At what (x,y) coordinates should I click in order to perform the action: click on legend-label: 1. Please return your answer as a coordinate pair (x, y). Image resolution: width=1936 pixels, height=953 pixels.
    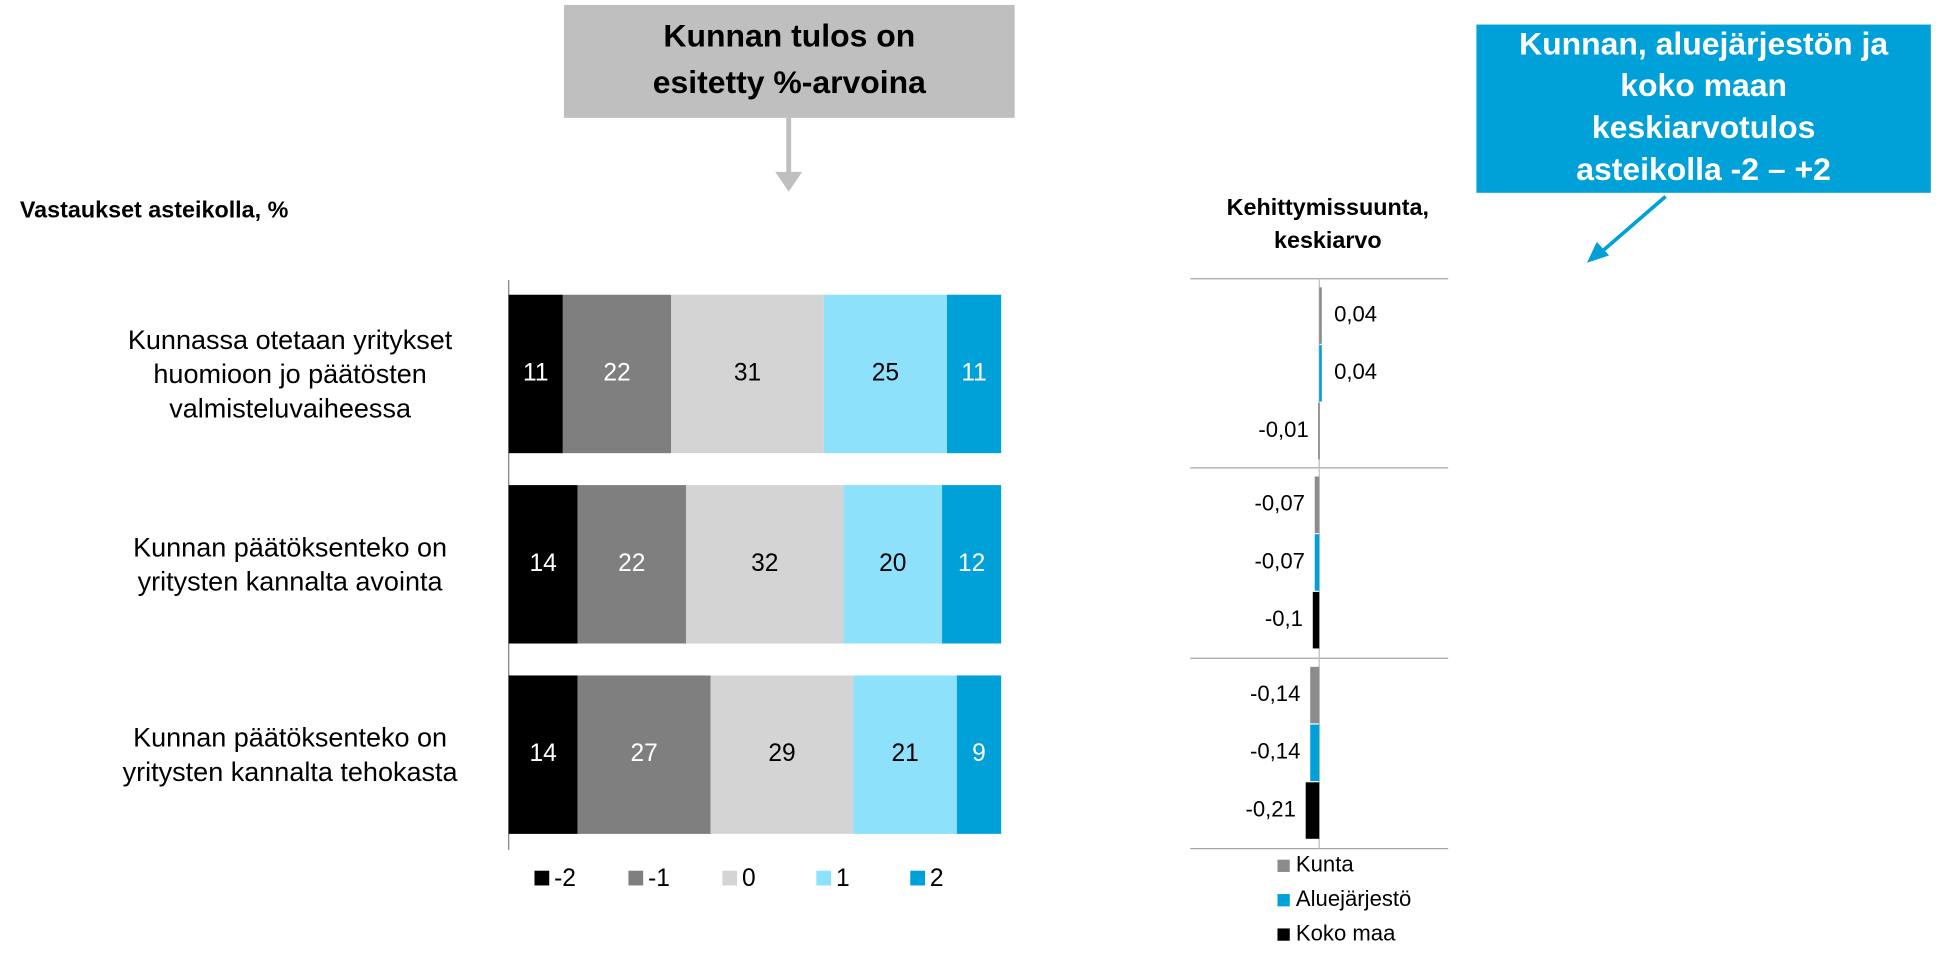
    Looking at the image, I should click on (843, 878).